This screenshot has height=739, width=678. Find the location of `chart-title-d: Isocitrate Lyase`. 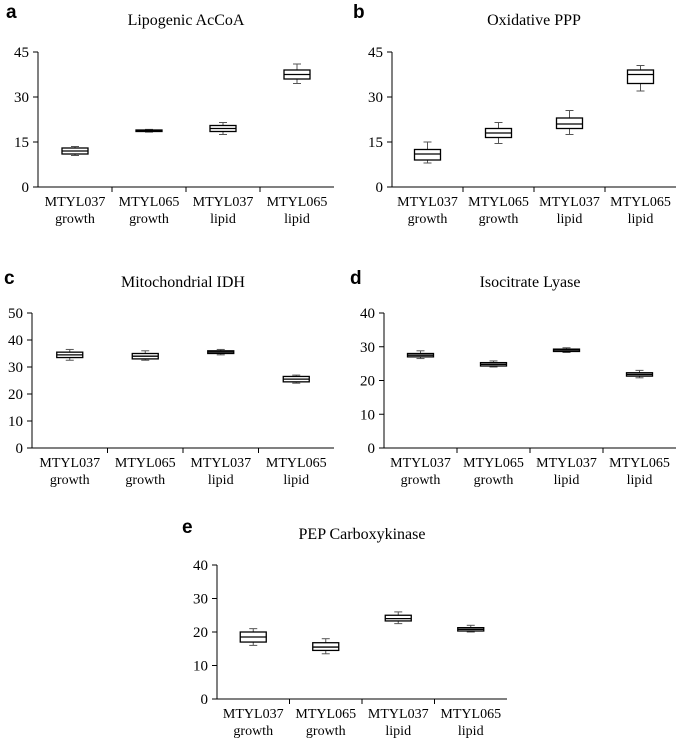

chart-title-d: Isocitrate Lyase is located at coordinates (530, 282).